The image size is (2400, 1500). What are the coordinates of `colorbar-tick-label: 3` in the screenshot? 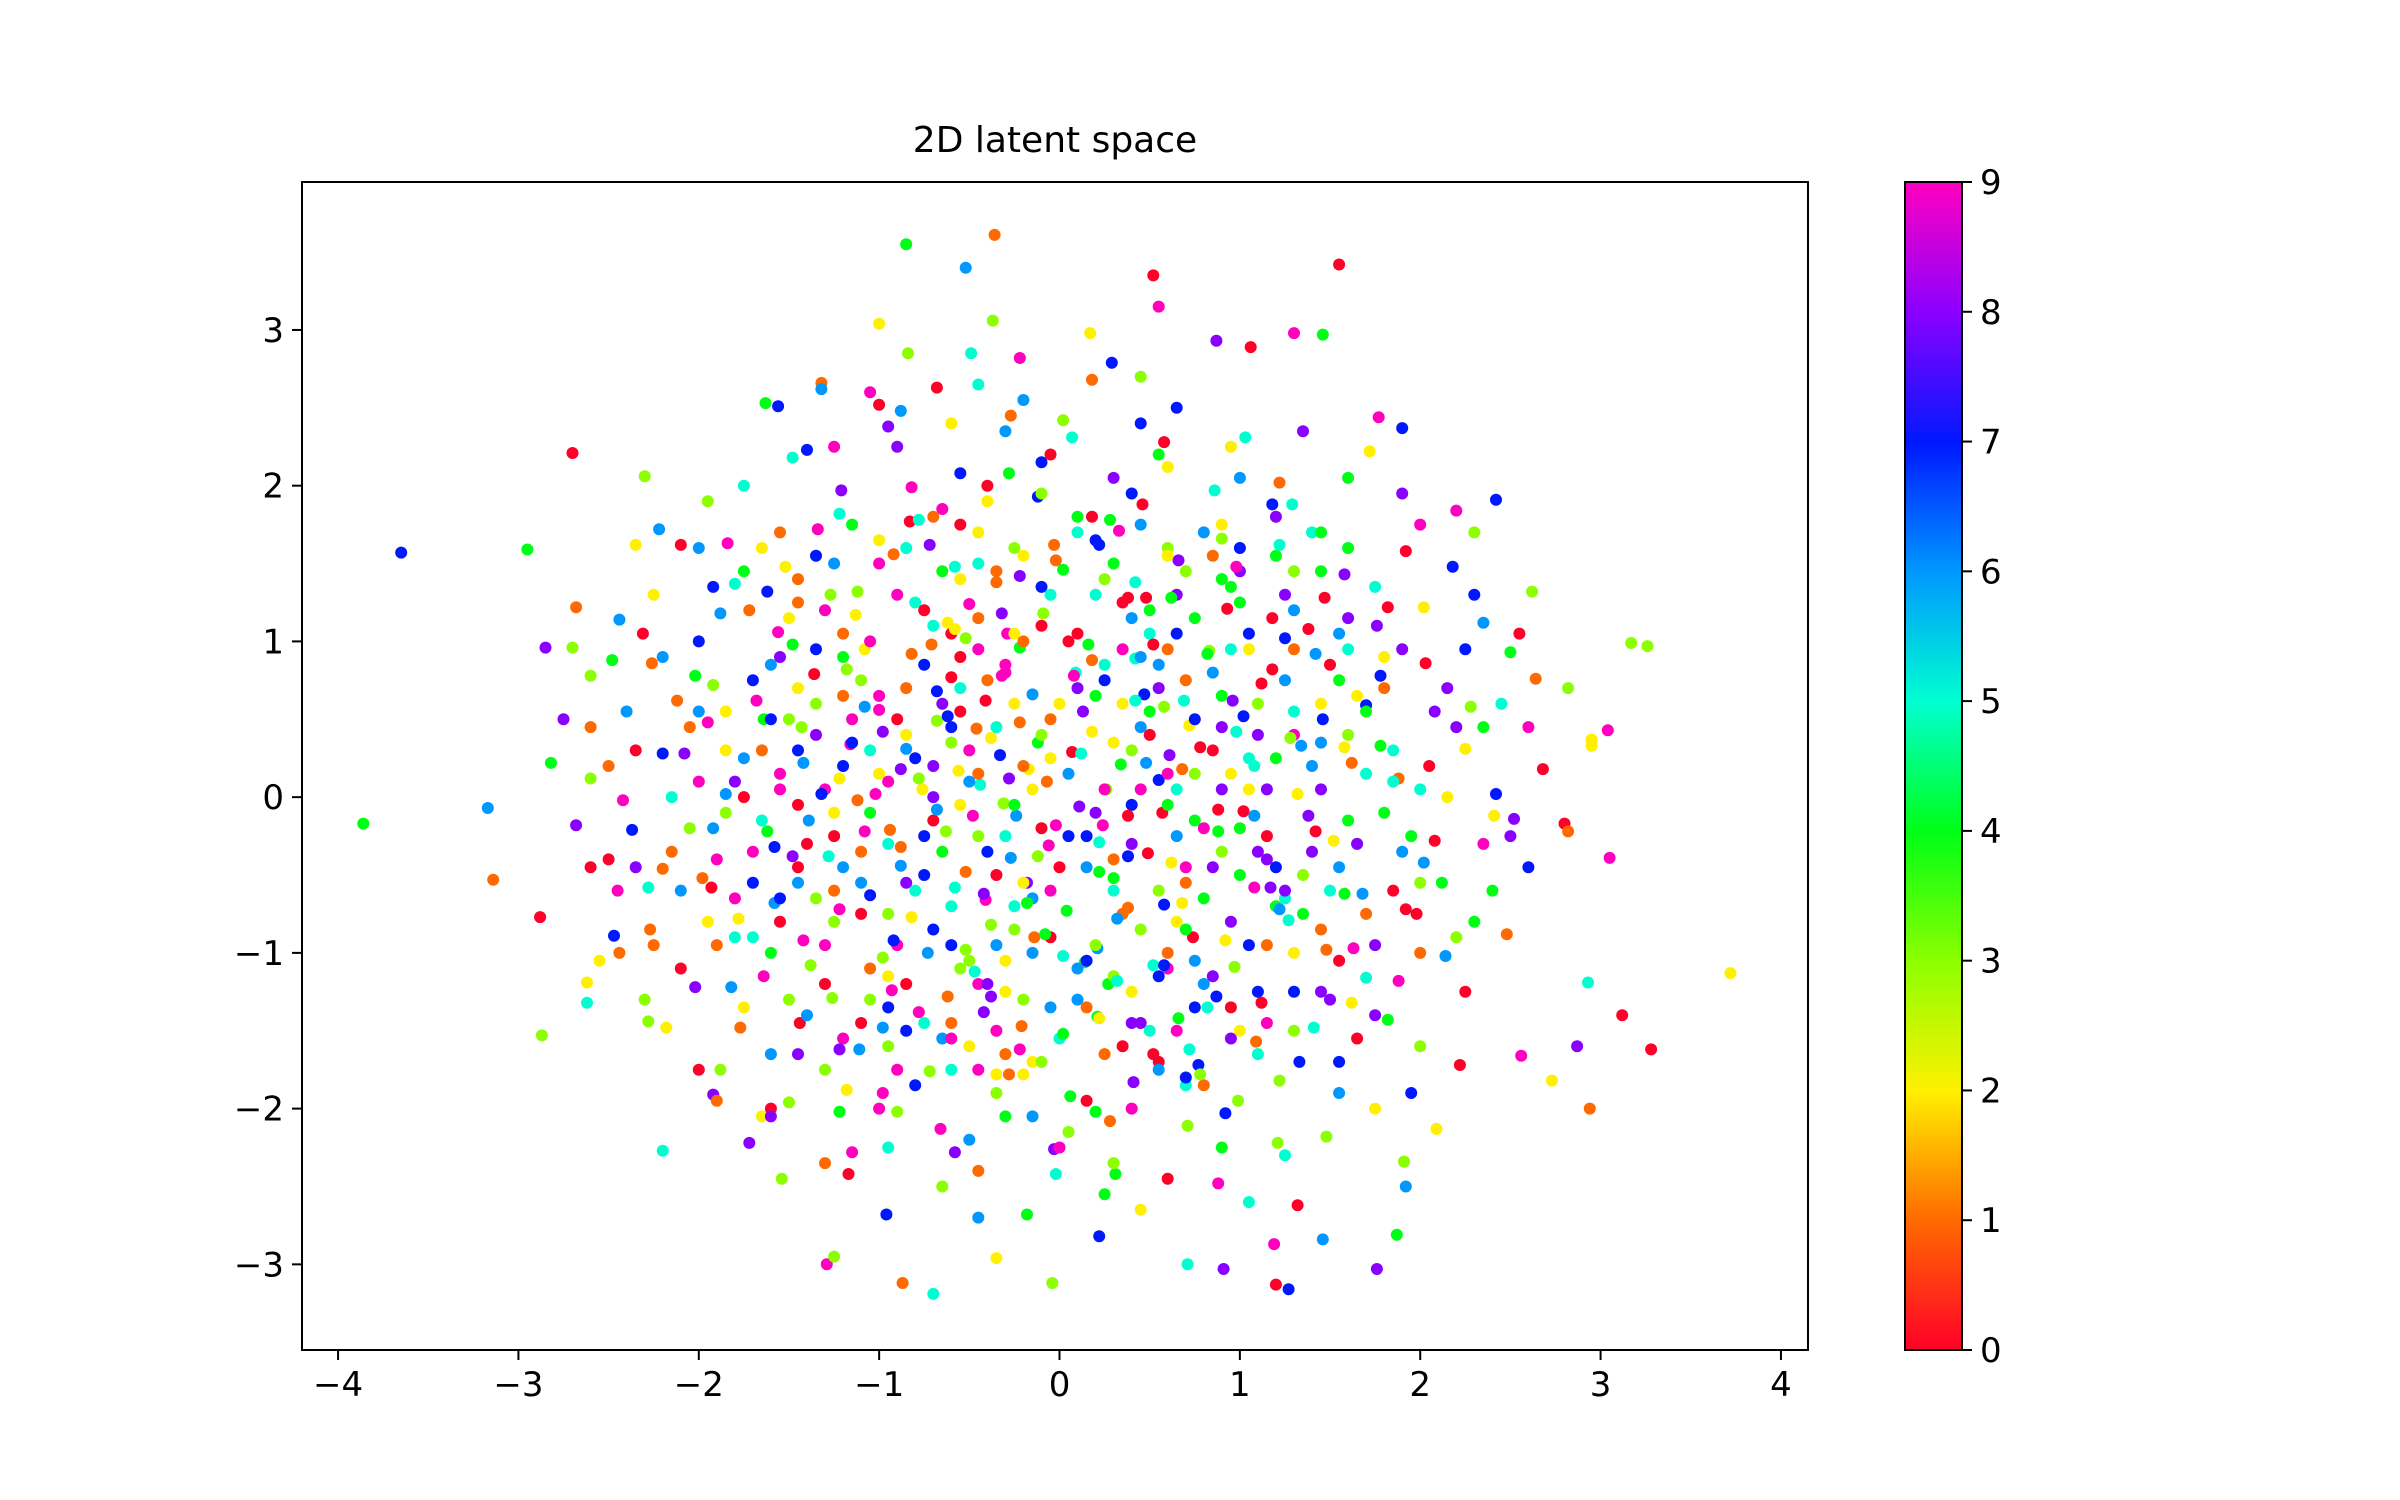 It's located at (1991, 962).